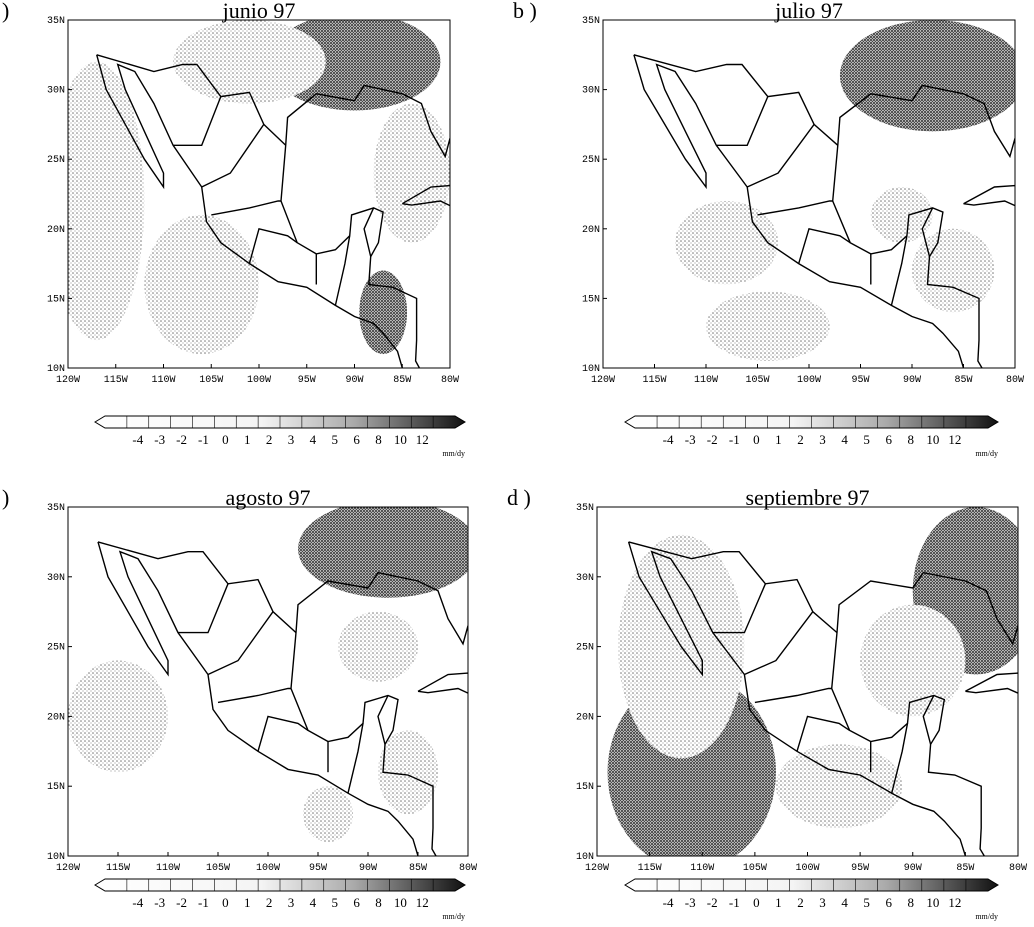  I want to click on colorbar-label: 3, so click(822, 902).